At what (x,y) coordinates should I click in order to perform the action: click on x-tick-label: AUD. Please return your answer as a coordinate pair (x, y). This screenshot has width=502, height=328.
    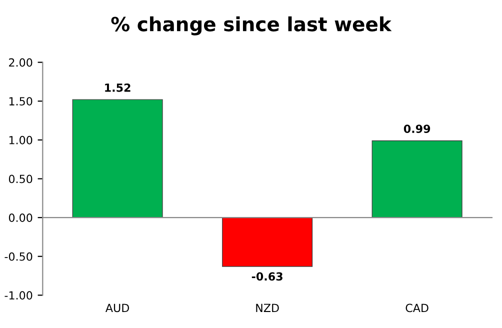
    Looking at the image, I should click on (117, 308).